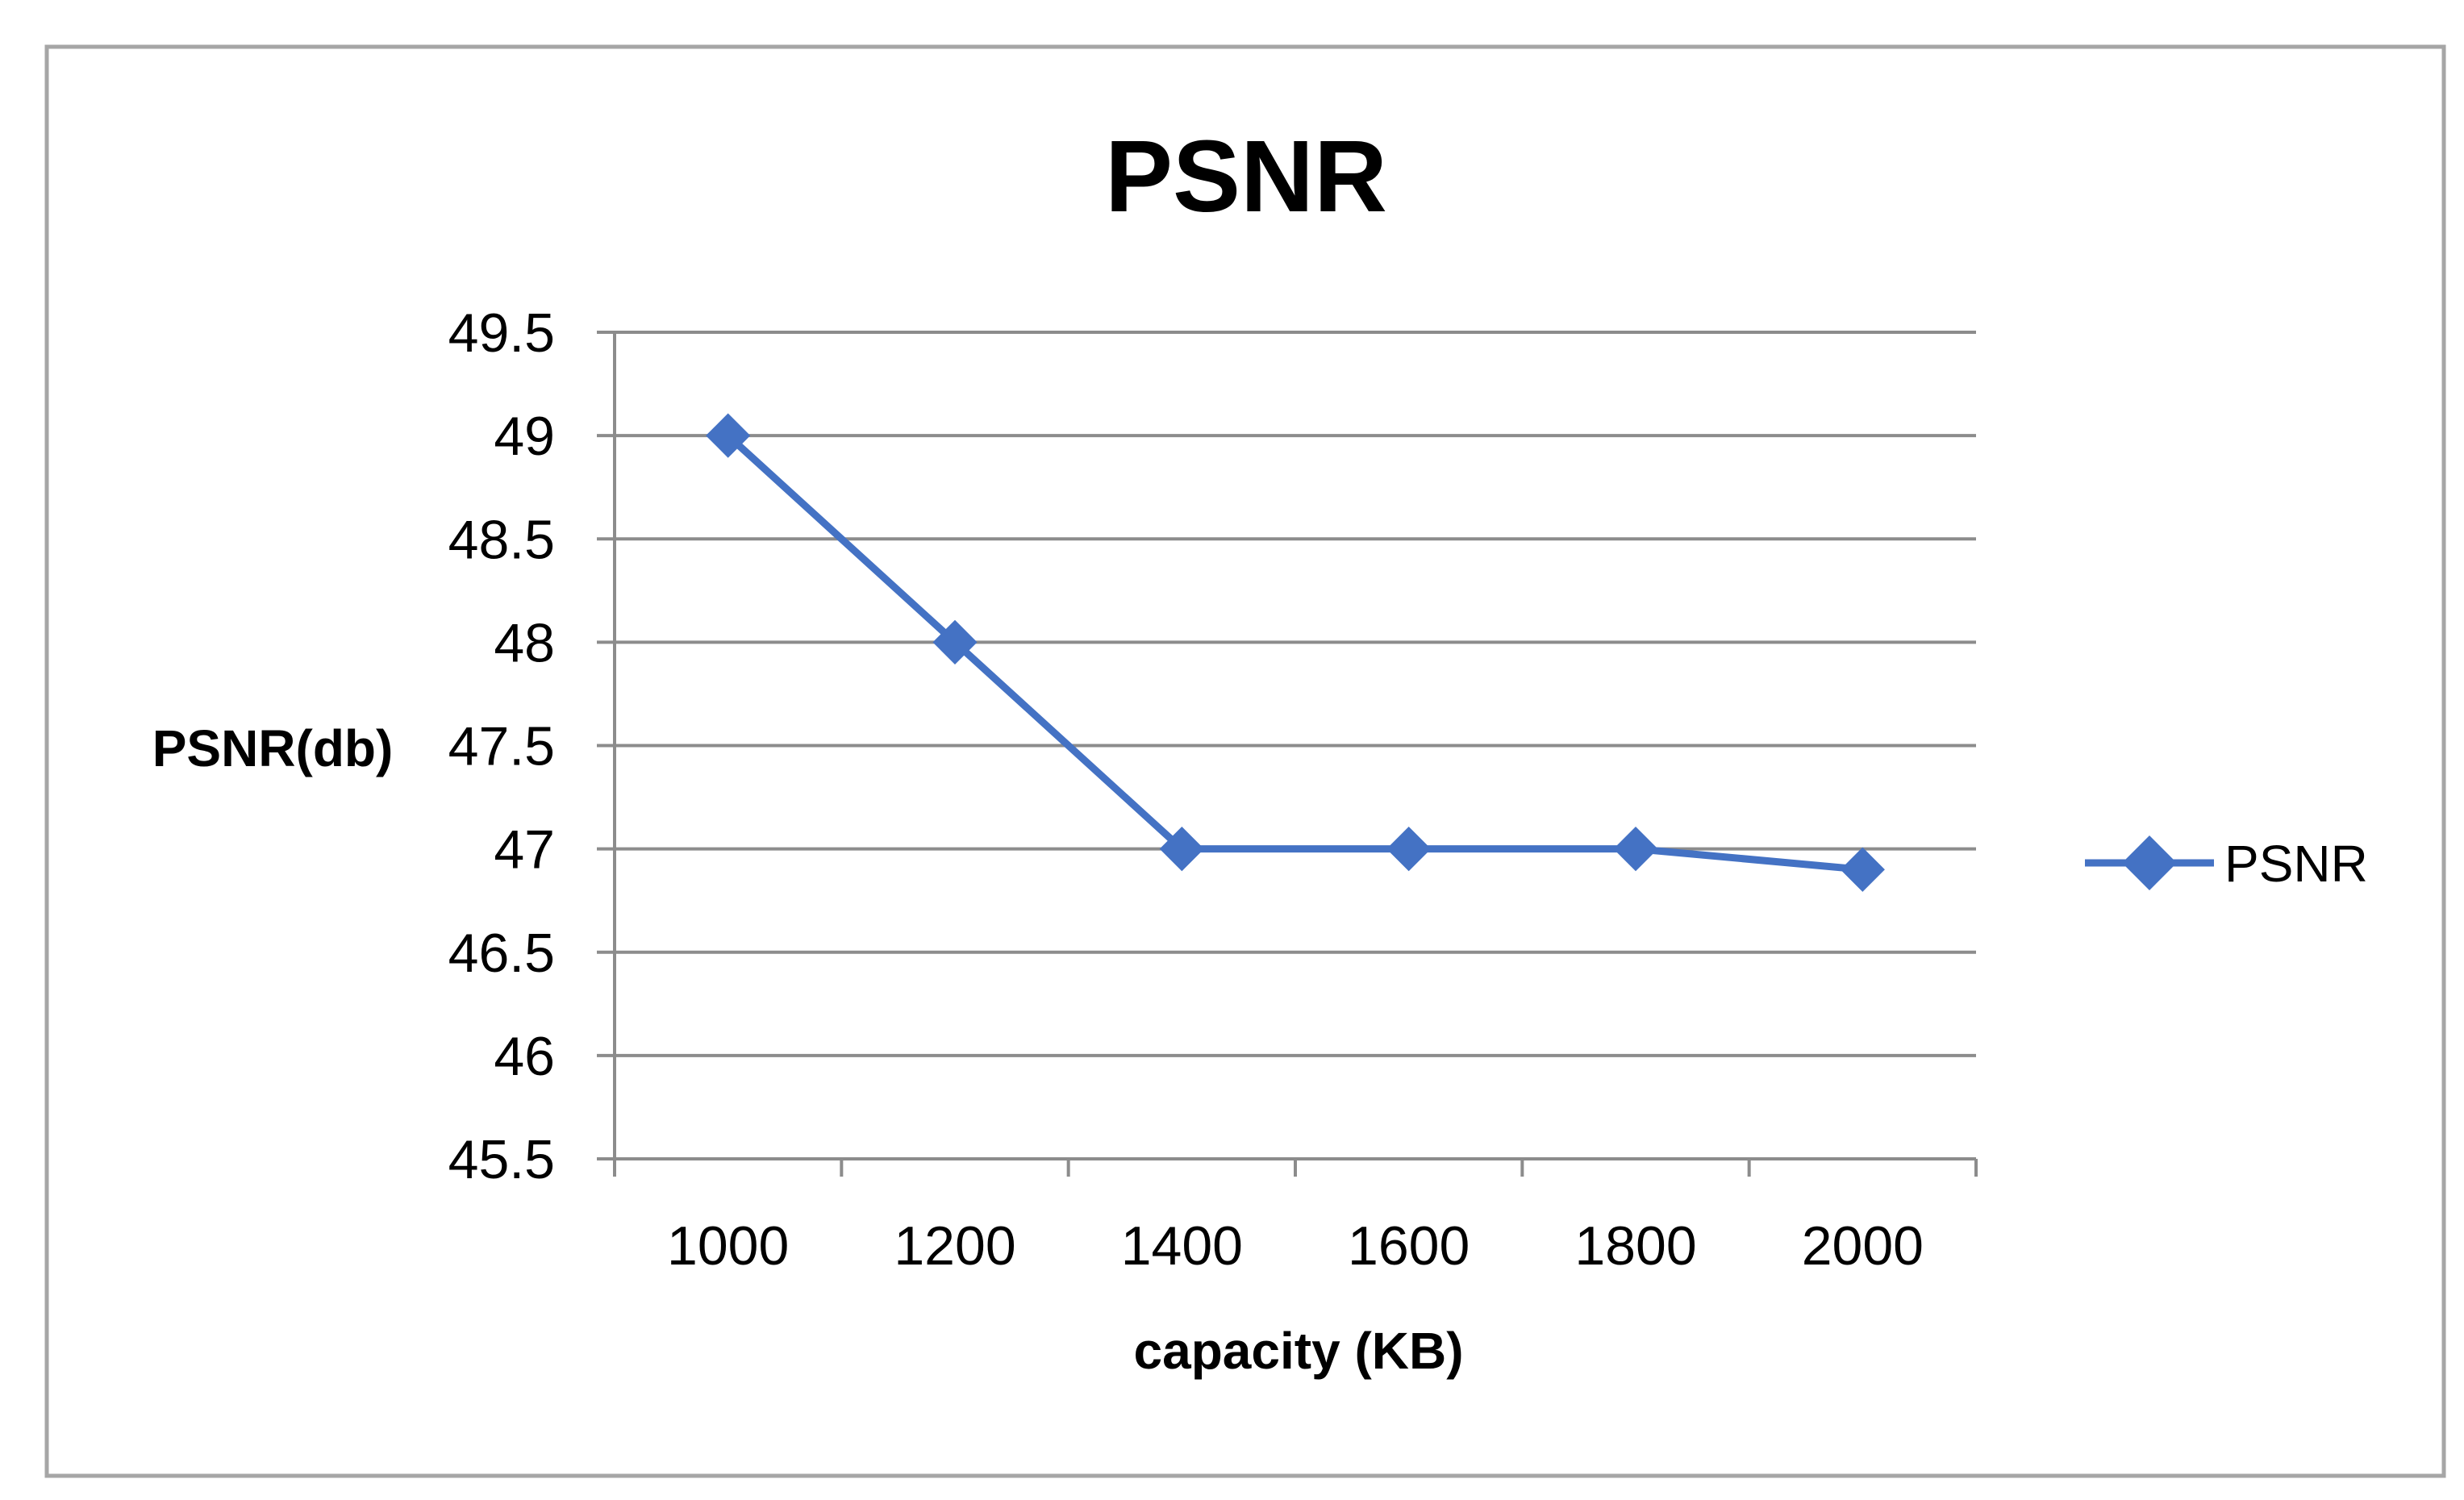 This screenshot has width=2464, height=1500. Describe the element at coordinates (1635, 1246) in the screenshot. I see `x-tick-label-1800: 1800` at that location.